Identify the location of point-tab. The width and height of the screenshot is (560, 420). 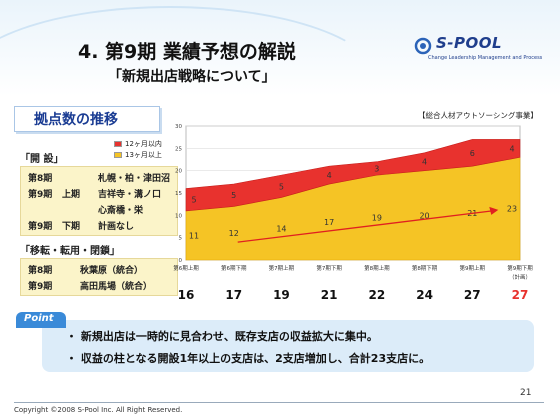
(41, 320).